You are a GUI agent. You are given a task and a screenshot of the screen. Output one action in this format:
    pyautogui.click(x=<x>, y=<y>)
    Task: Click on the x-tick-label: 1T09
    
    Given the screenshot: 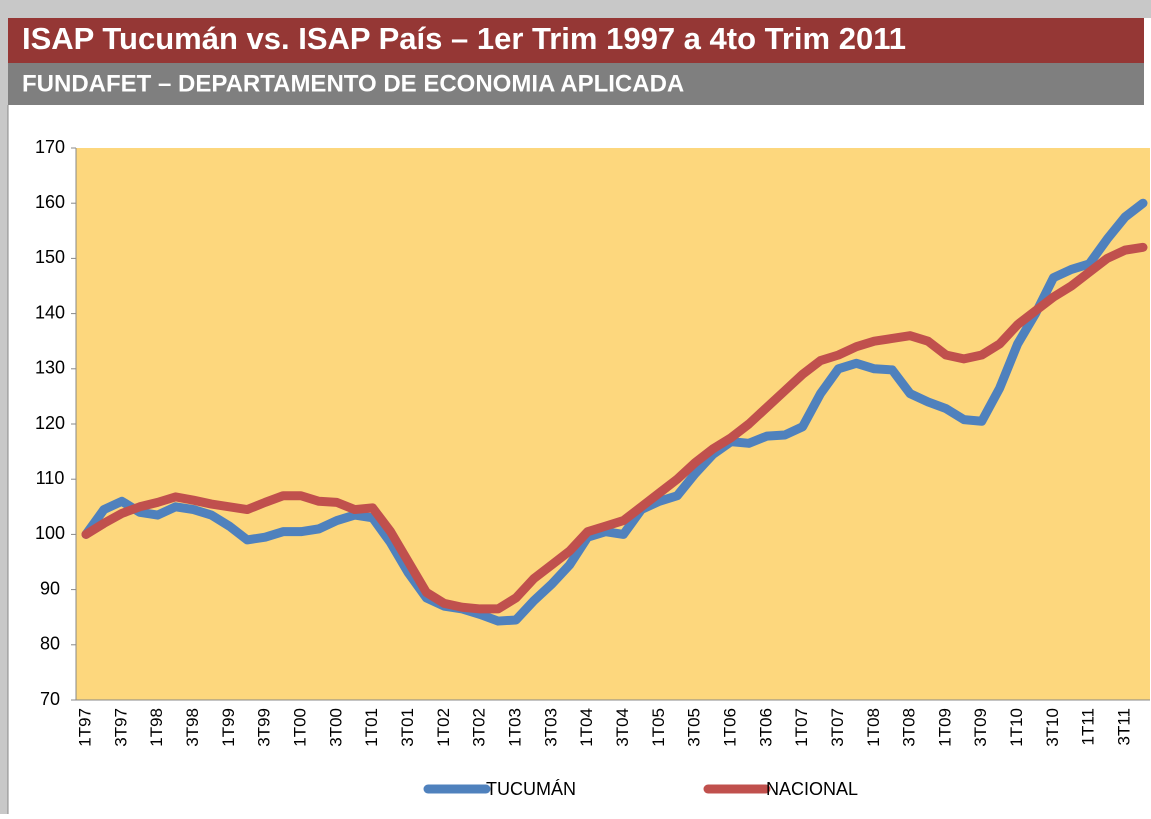 What is the action you would take?
    pyautogui.click(x=944, y=727)
    